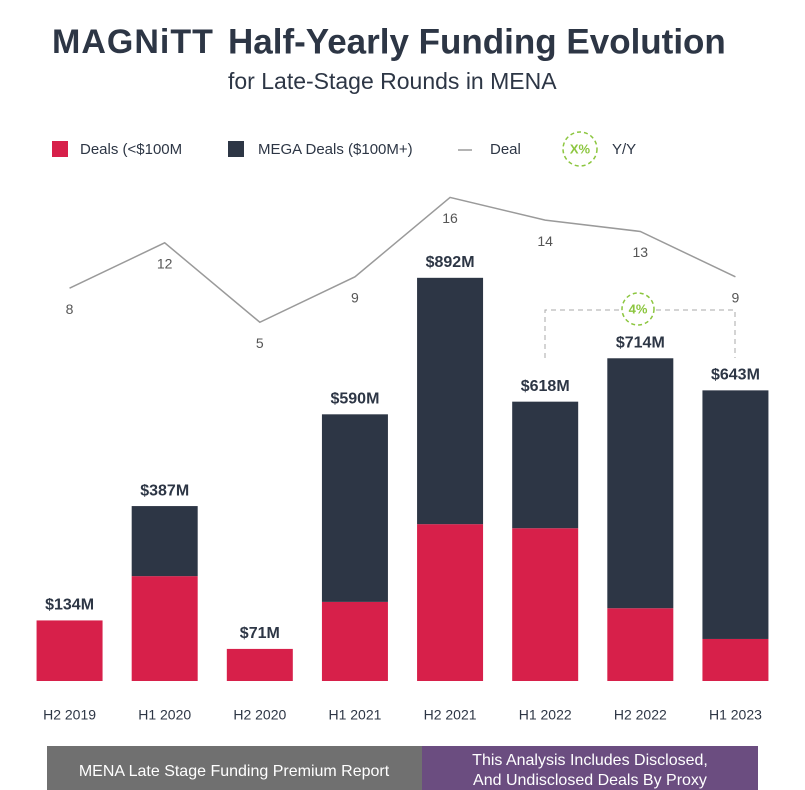 Image resolution: width=805 pixels, height=790 pixels. What do you see at coordinates (131, 149) in the screenshot?
I see `legend-label: Deals (<$100M` at bounding box center [131, 149].